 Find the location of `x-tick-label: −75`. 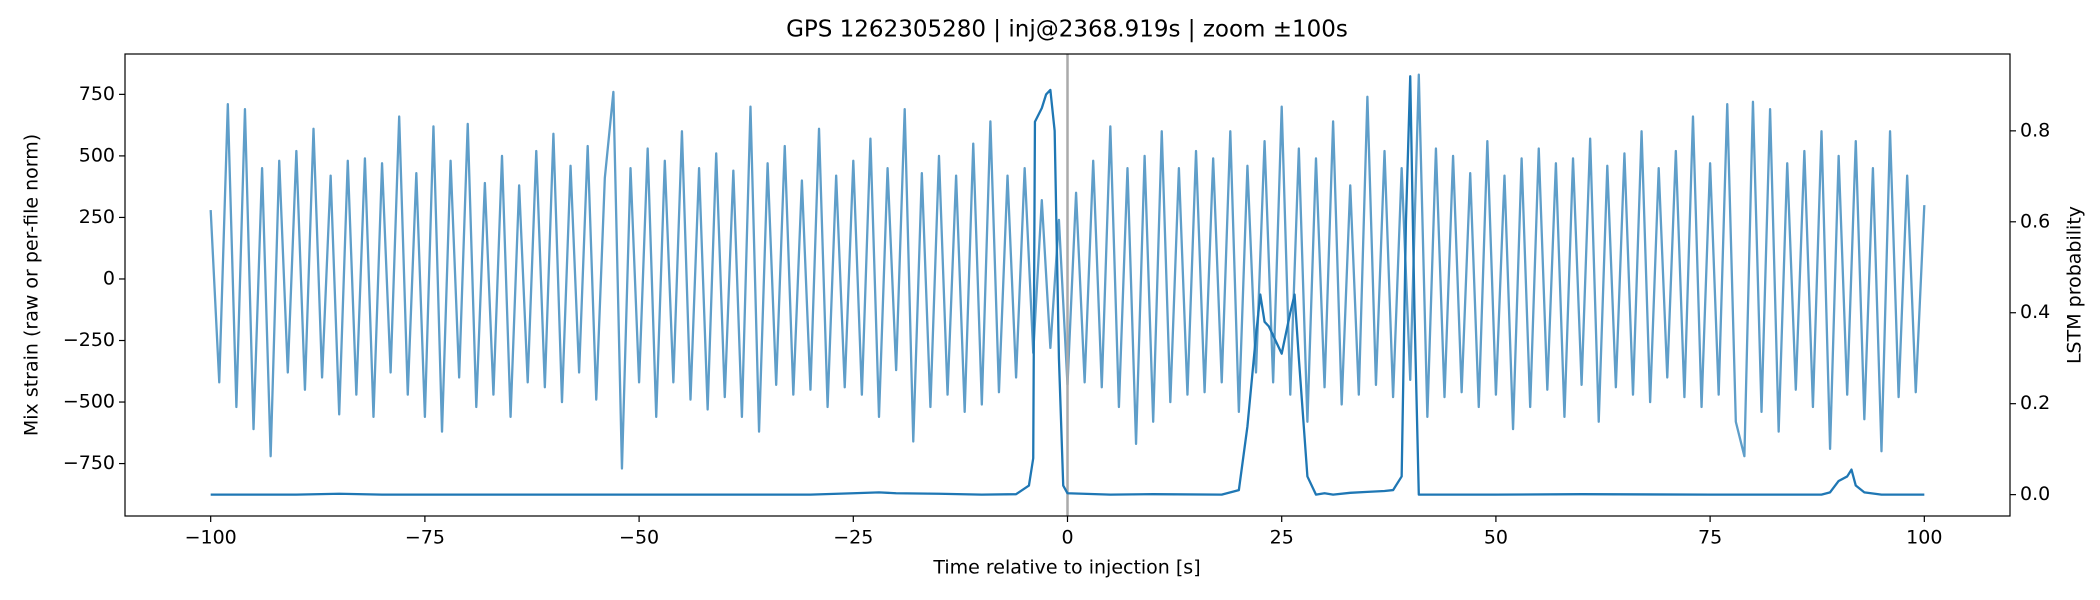

x-tick-label: −75 is located at coordinates (425, 538).